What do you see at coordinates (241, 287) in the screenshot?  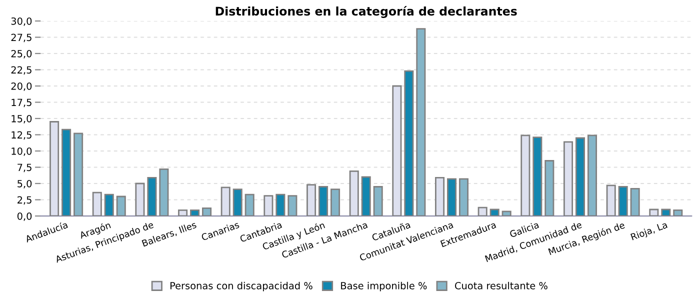 I see `legend-label: Personas con discapacidad %` at bounding box center [241, 287].